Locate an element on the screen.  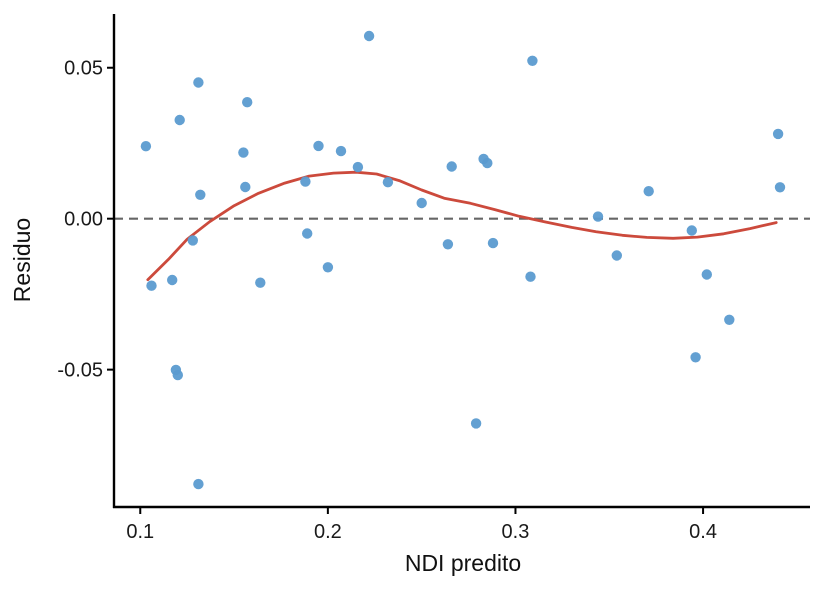
x-tick-label-3: 0.3 is located at coordinates (516, 532).